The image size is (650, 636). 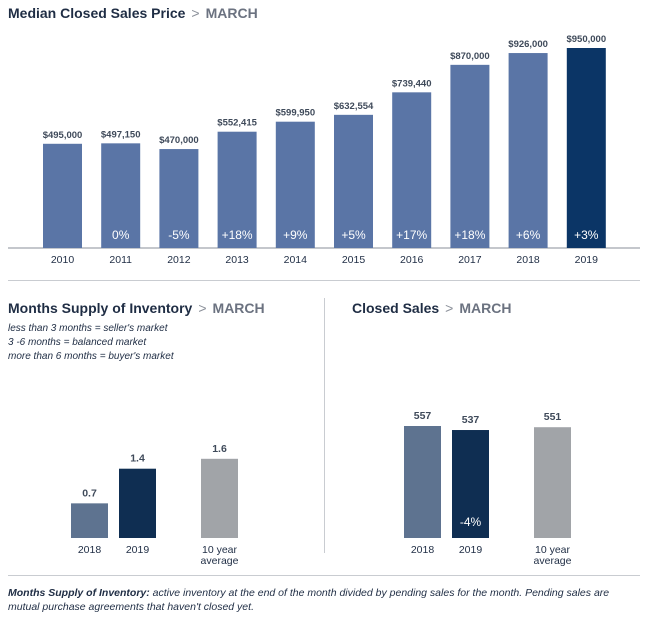 I want to click on legend-line-sellers: less than 3 months = seller's market, so click(x=88, y=328).